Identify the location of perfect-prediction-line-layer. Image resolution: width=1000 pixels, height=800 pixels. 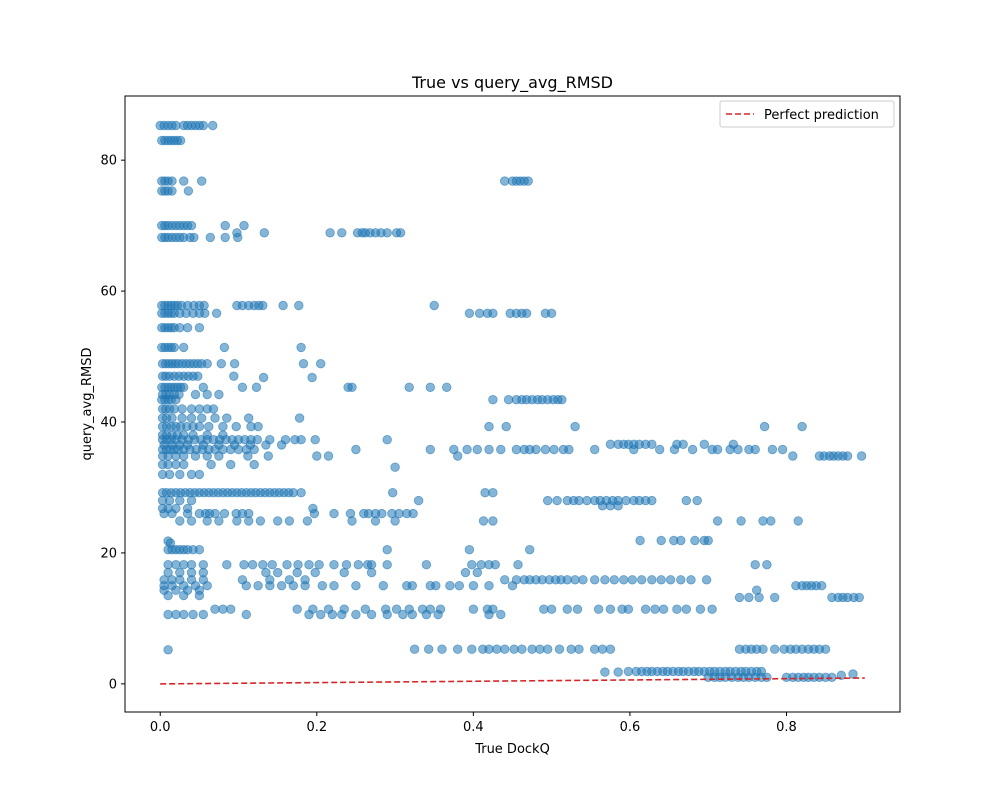
(512, 681).